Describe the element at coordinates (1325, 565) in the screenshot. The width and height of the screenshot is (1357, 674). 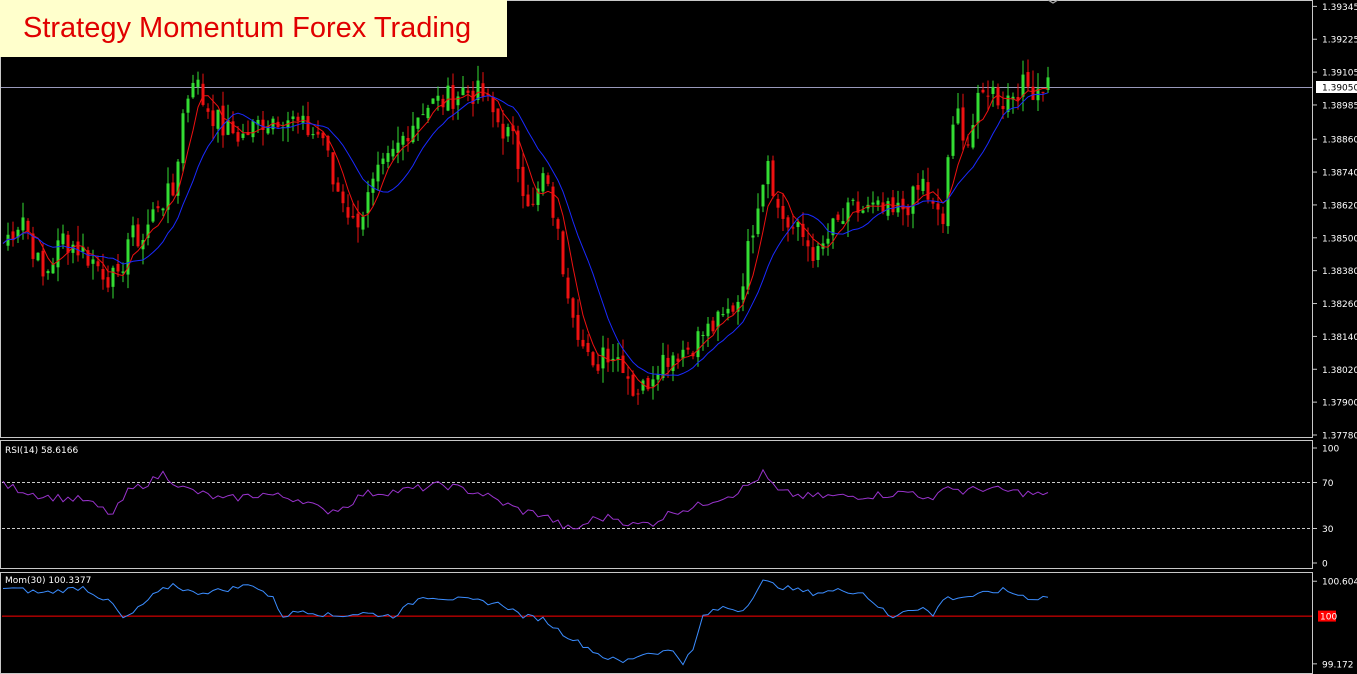
I see `rsi-tick-label: 0` at that location.